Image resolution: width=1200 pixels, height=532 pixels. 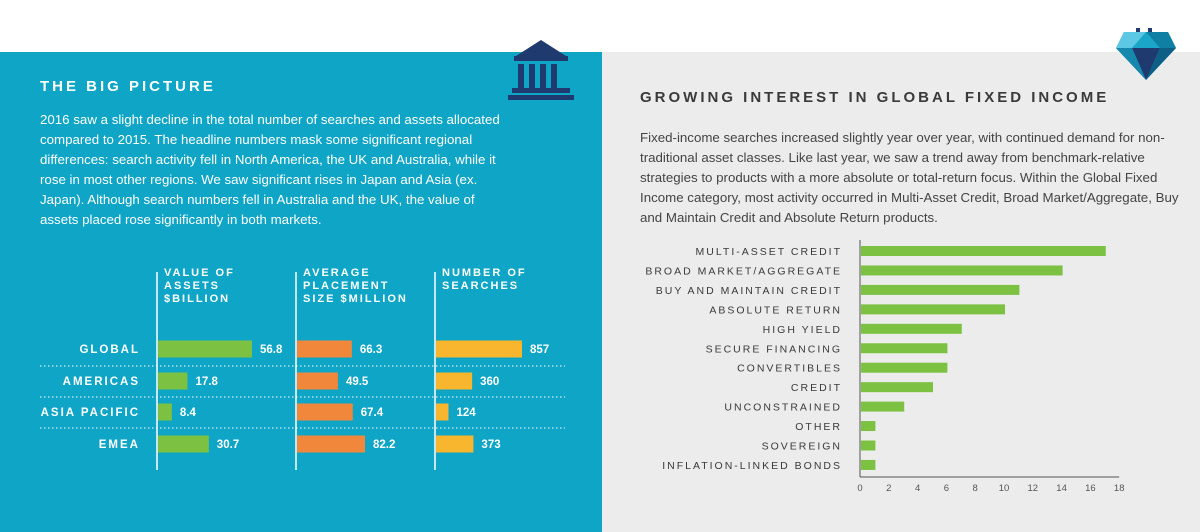 What do you see at coordinates (372, 413) in the screenshot?
I see `bar-value-label: 67.4` at bounding box center [372, 413].